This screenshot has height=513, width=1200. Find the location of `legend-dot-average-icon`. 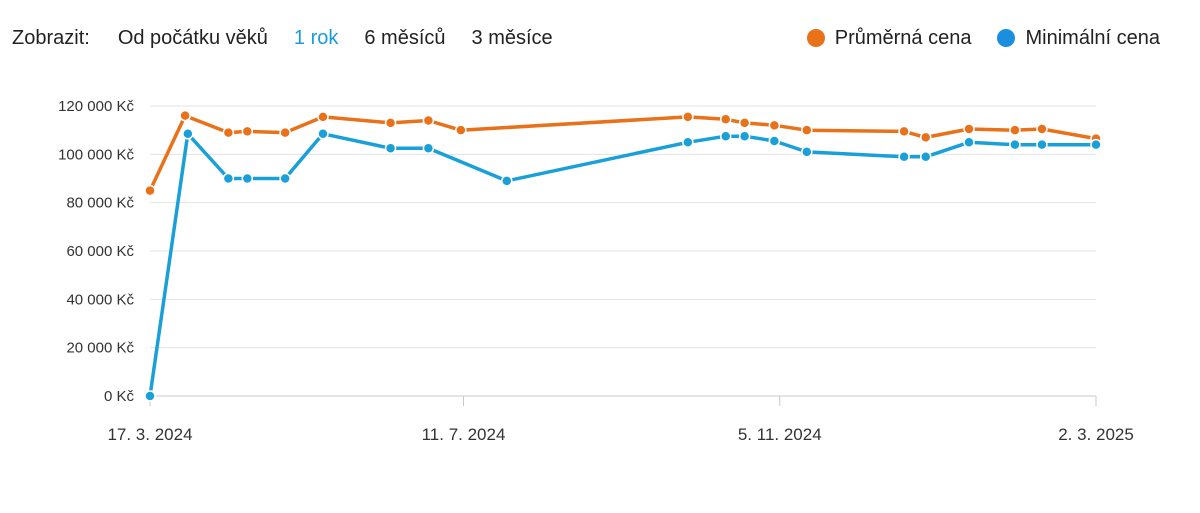

legend-dot-average-icon is located at coordinates (815, 38).